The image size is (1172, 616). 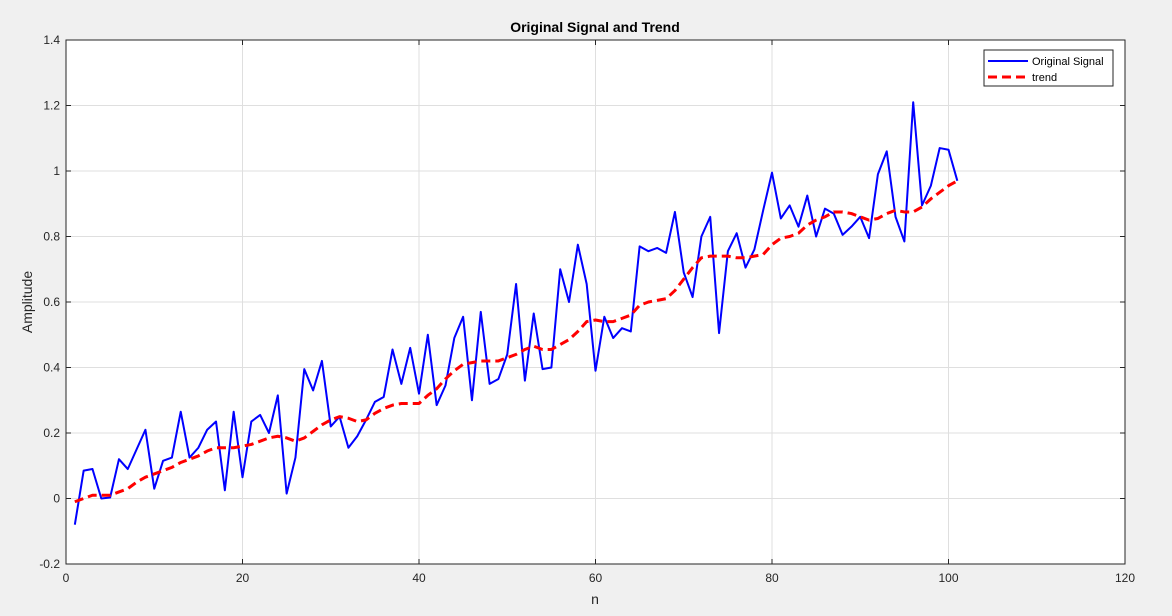 I want to click on y-tick-label: 1.4, so click(x=51, y=40).